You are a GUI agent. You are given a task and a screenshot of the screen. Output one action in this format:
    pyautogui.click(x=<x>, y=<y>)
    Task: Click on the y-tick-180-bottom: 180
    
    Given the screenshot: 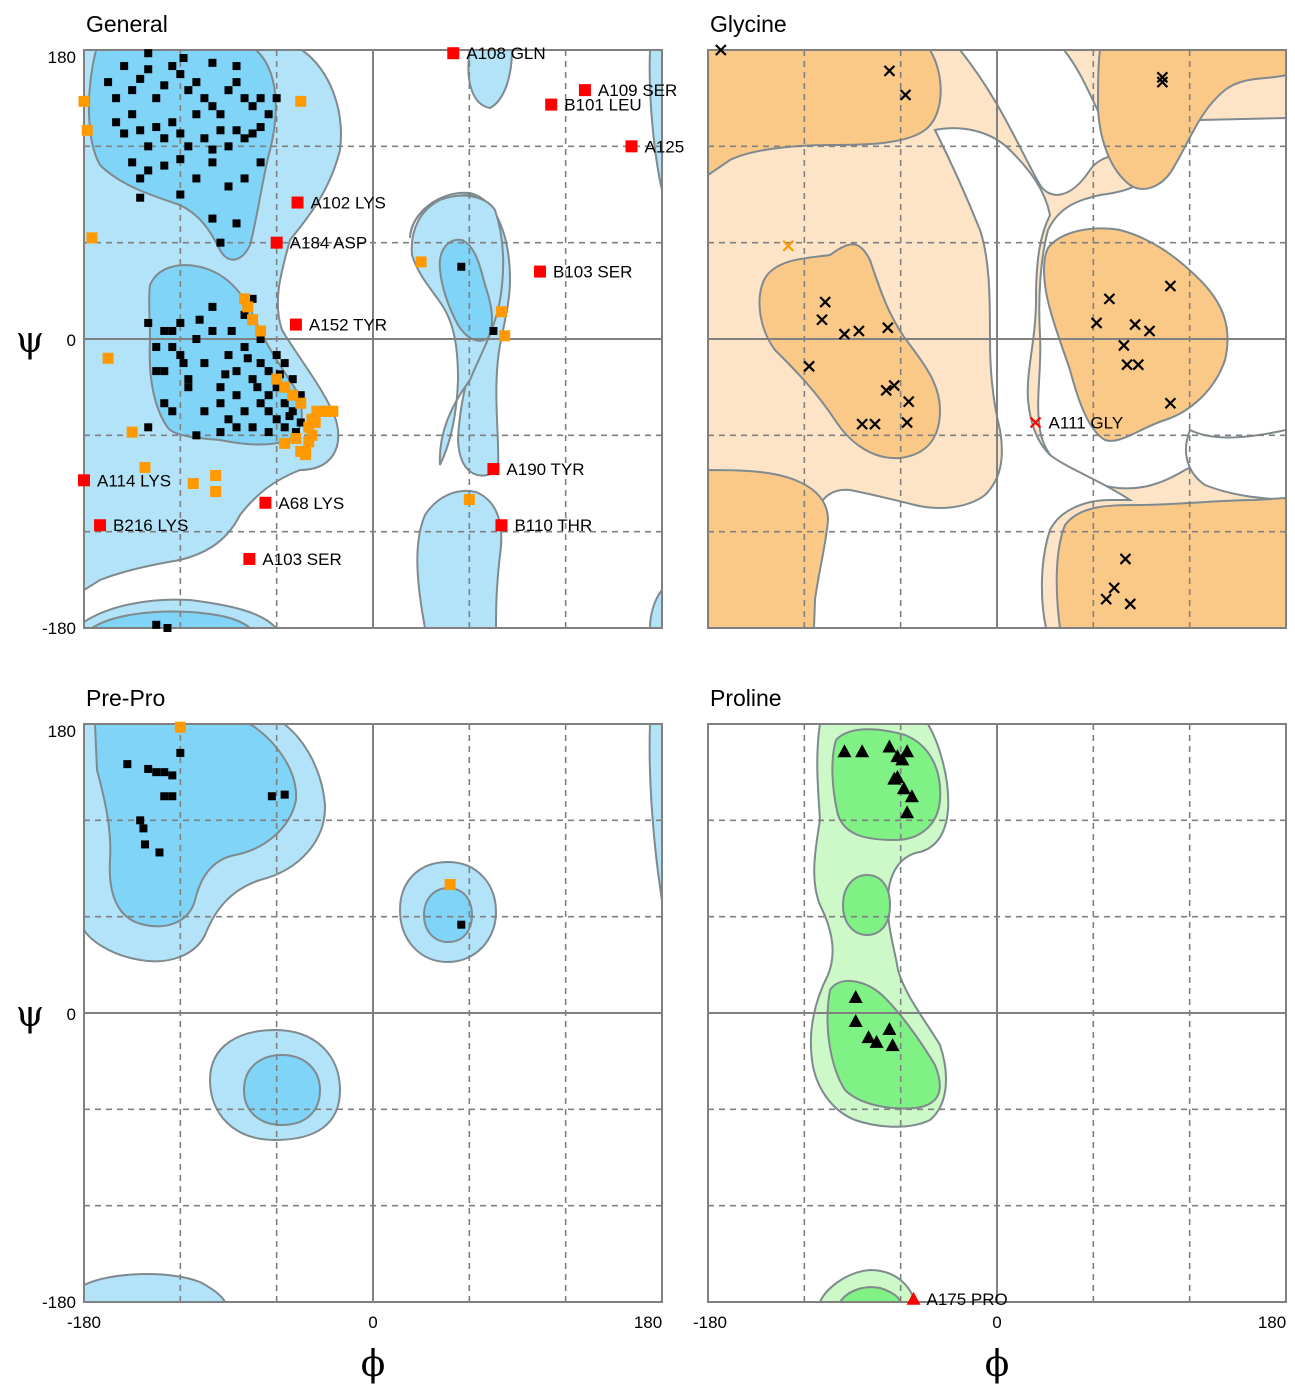 What is the action you would take?
    pyautogui.click(x=62, y=731)
    